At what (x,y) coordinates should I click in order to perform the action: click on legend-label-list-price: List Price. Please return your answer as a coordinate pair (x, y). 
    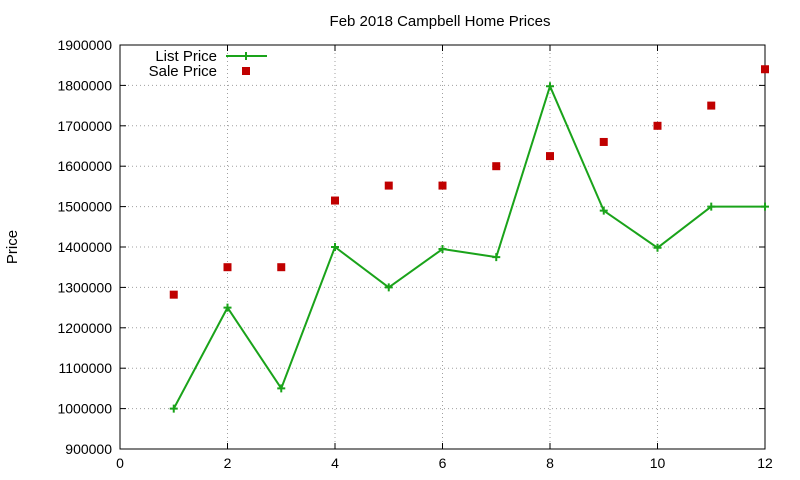
    Looking at the image, I should click on (186, 56).